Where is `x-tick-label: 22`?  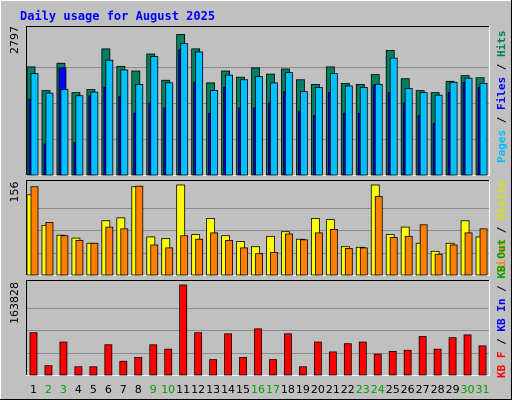
x-tick-label: 22 is located at coordinates (348, 389).